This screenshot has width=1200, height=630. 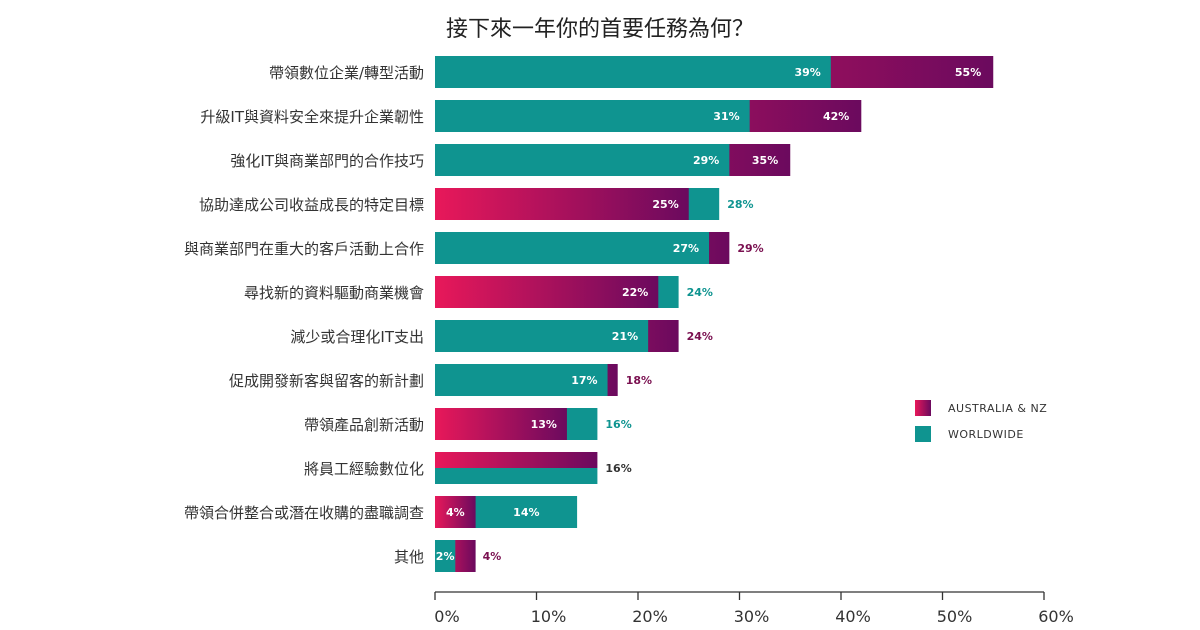 I want to click on bar-row: 促成開發新客與留客的新計劃 17% 18%, so click(x=440, y=380).